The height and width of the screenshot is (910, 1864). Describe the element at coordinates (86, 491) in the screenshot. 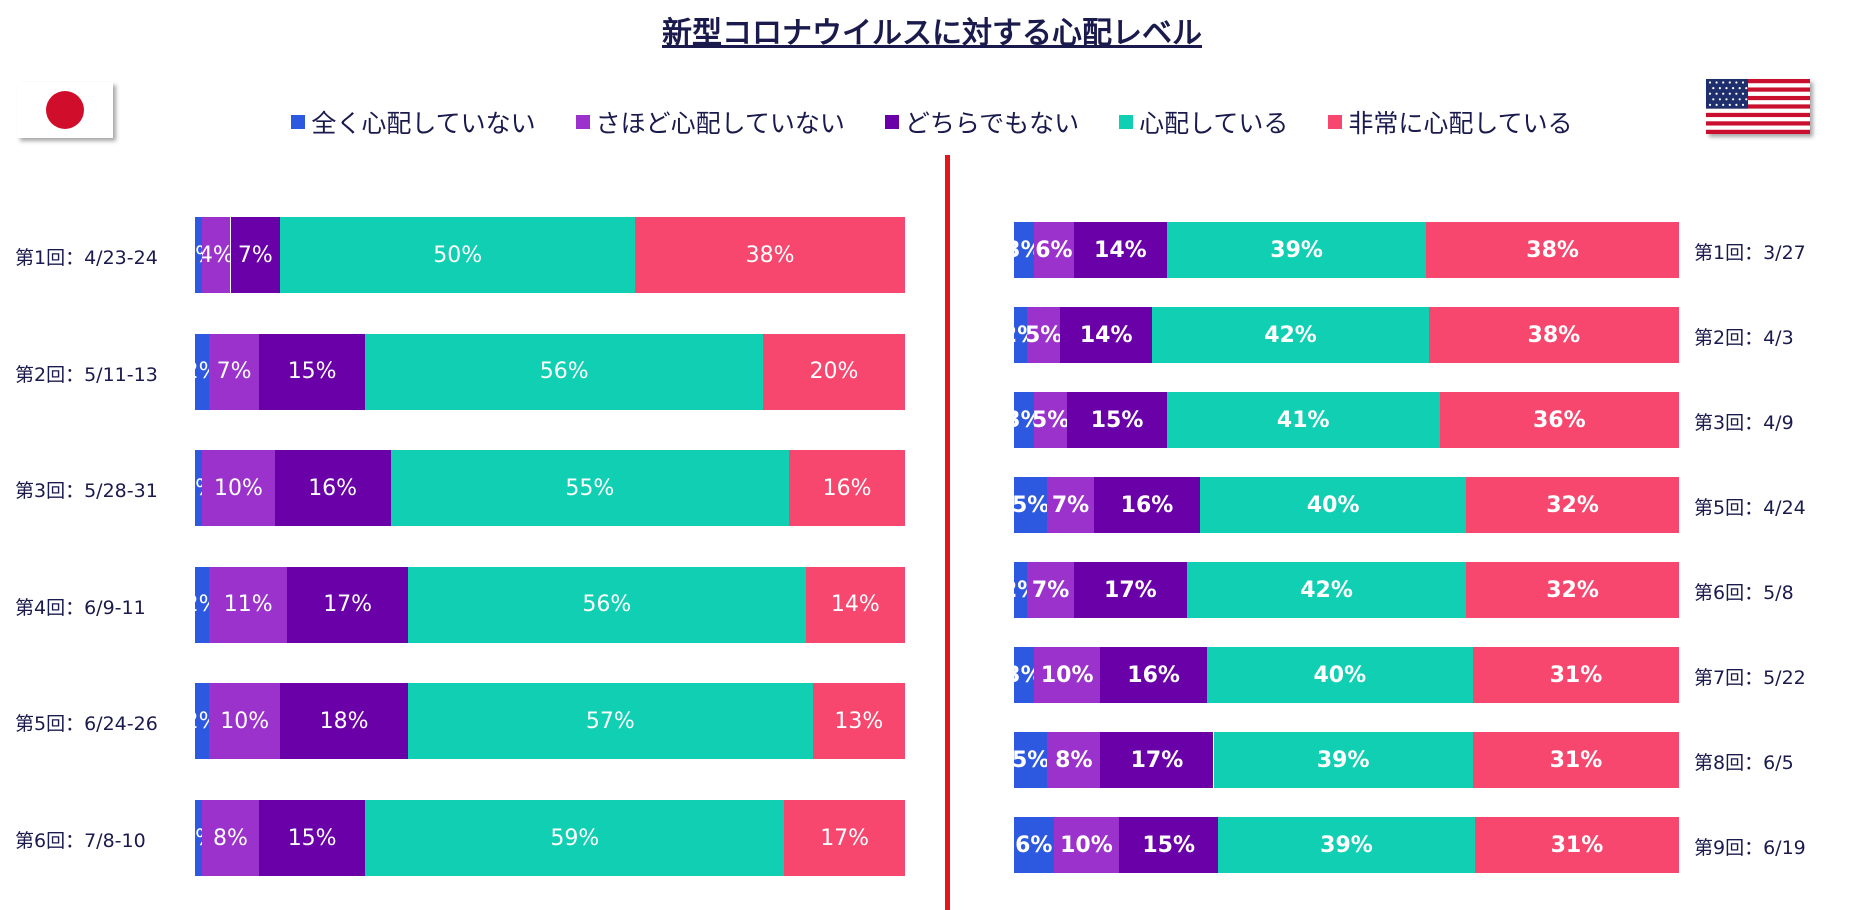

I see `category-label: 第3回：5/28-31` at that location.